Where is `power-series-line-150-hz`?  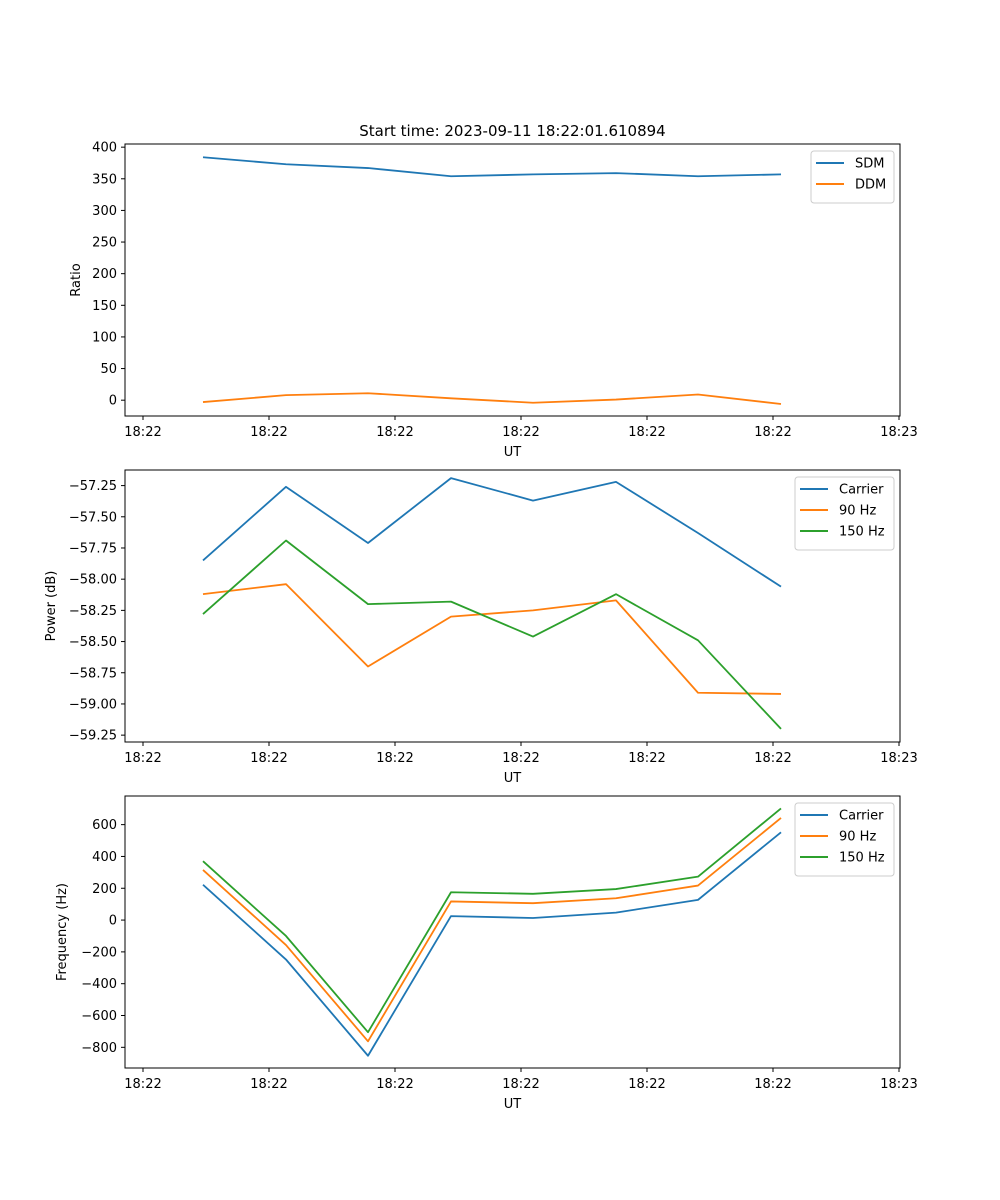 power-series-line-150-hz is located at coordinates (492, 634).